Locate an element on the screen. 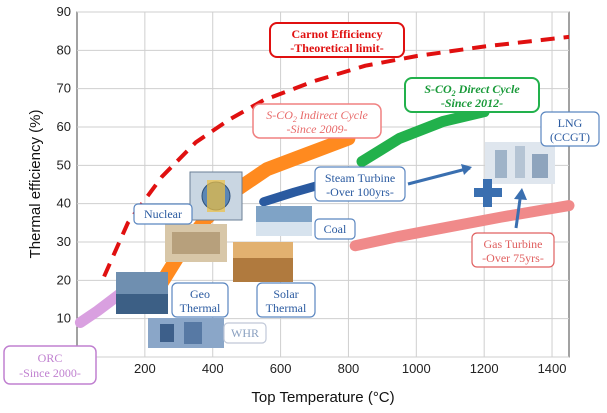 This screenshot has height=413, width=607. direct-cycle-annotation: S-CO2 Direct Cycle -Since 2012- is located at coordinates (472, 95).